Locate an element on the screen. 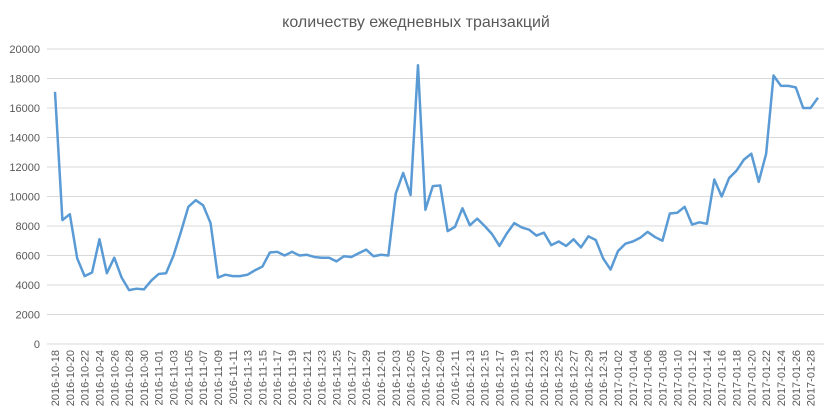 This screenshot has width=833, height=417. x-tick-label: 2016-11-19 is located at coordinates (293, 377).